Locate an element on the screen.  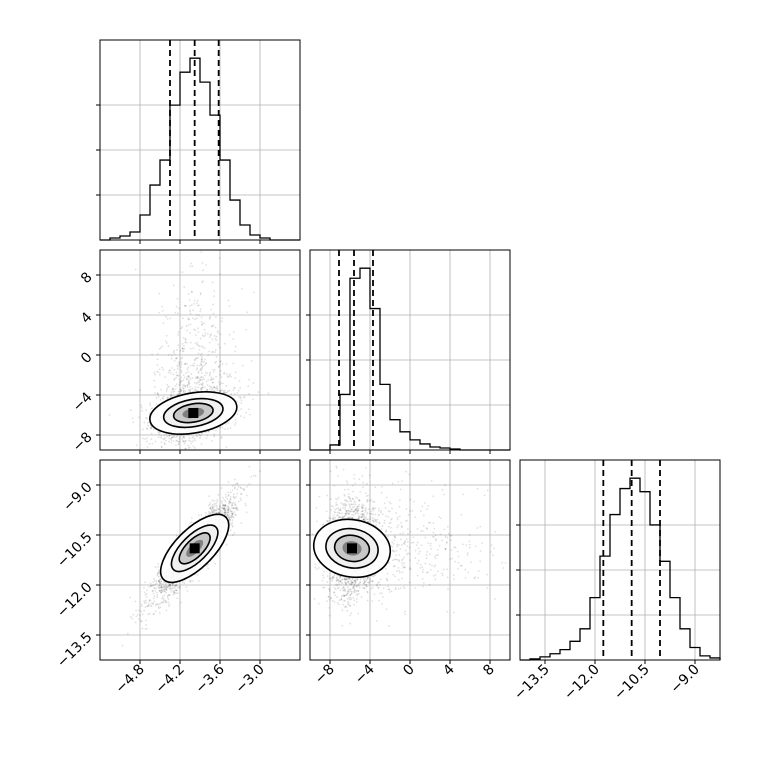
y-tick-label: −8 is located at coordinates (83, 442).